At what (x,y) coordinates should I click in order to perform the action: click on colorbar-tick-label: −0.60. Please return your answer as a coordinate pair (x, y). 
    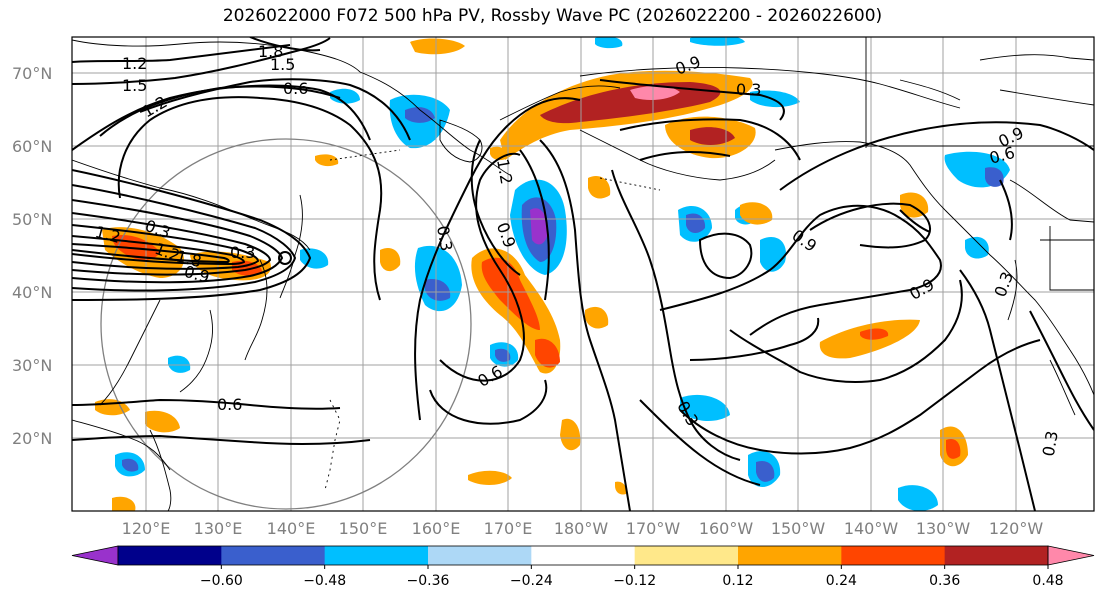
    Looking at the image, I should click on (221, 581).